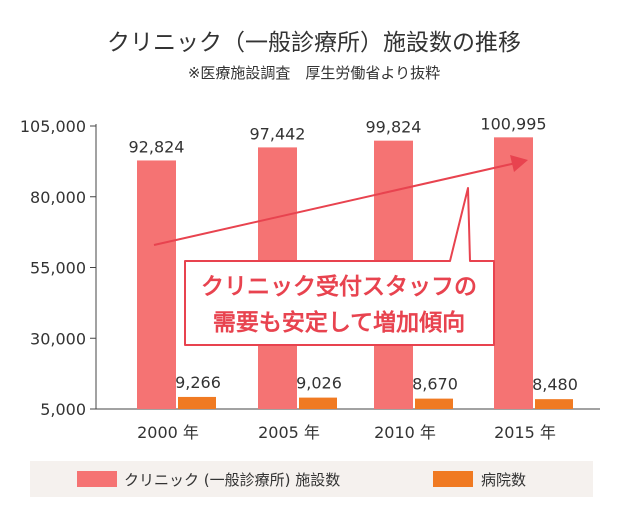  I want to click on x-tick-label: 2015 年, so click(525, 432).